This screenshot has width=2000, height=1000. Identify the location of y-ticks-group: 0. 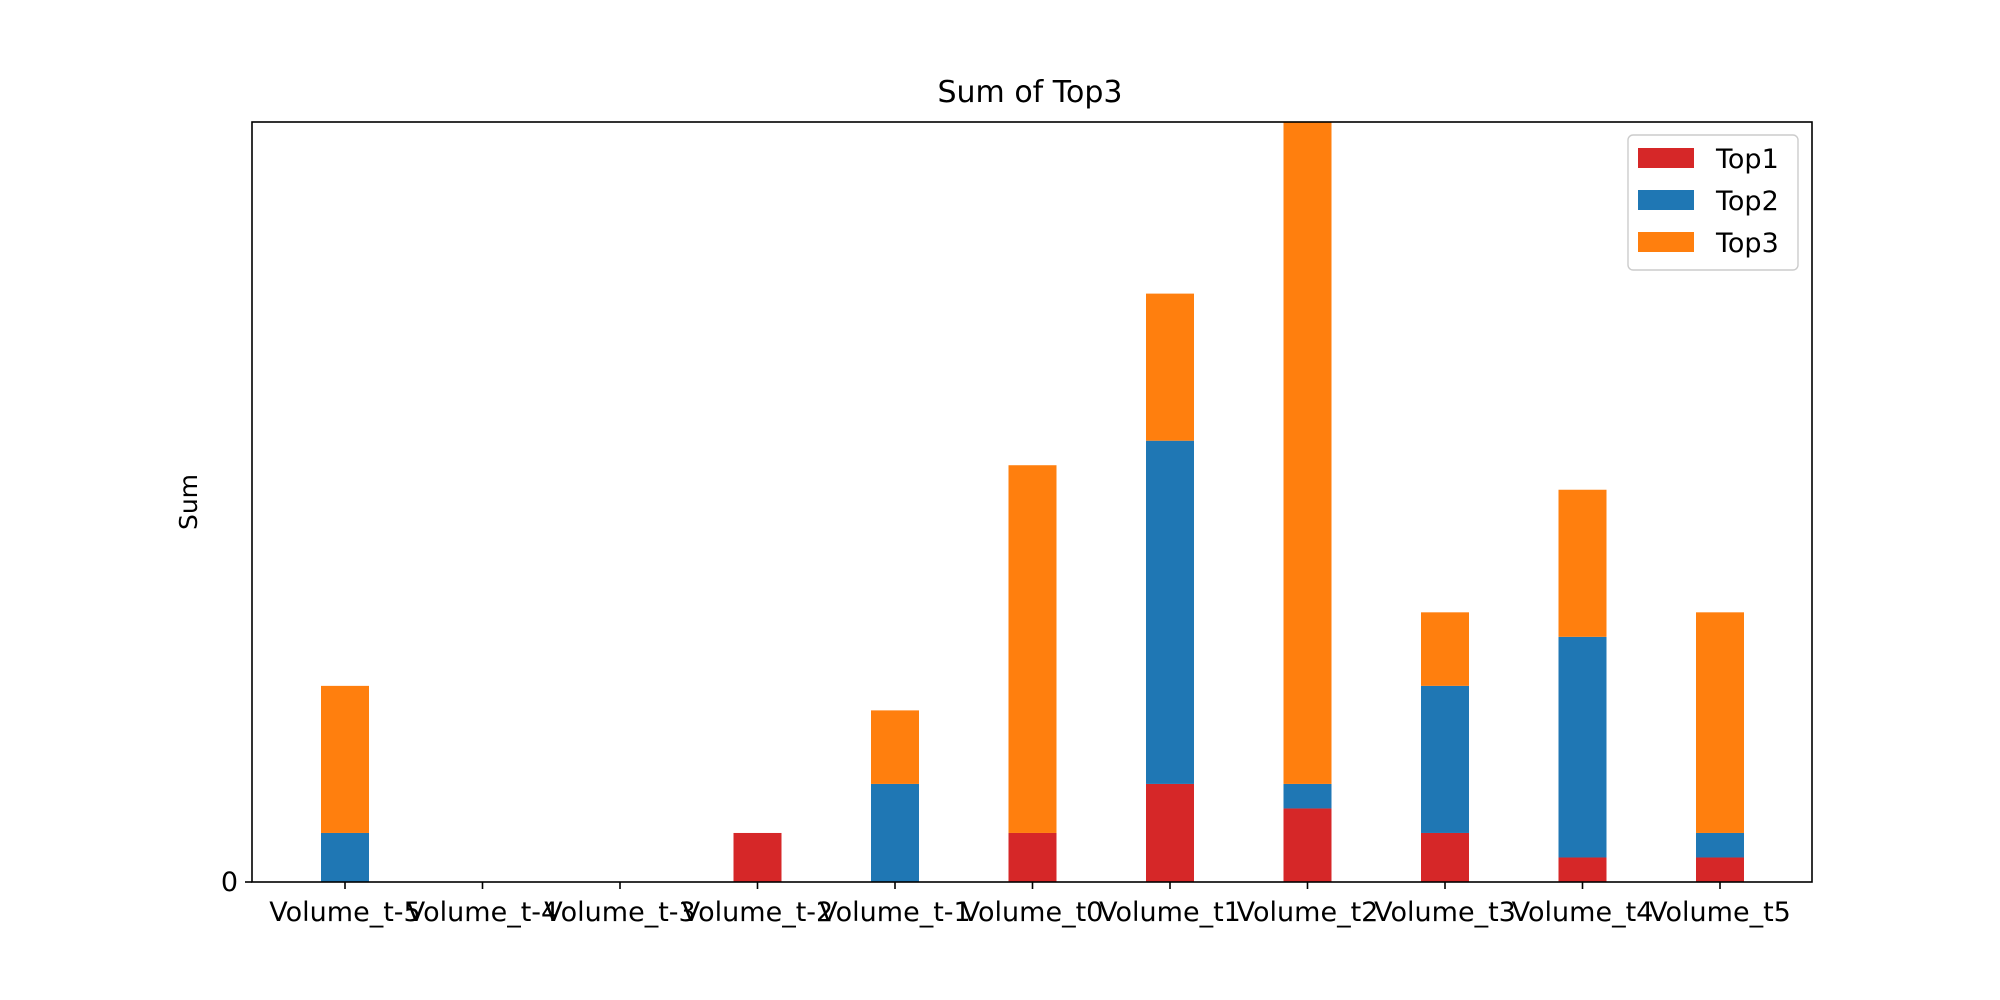
(236, 882).